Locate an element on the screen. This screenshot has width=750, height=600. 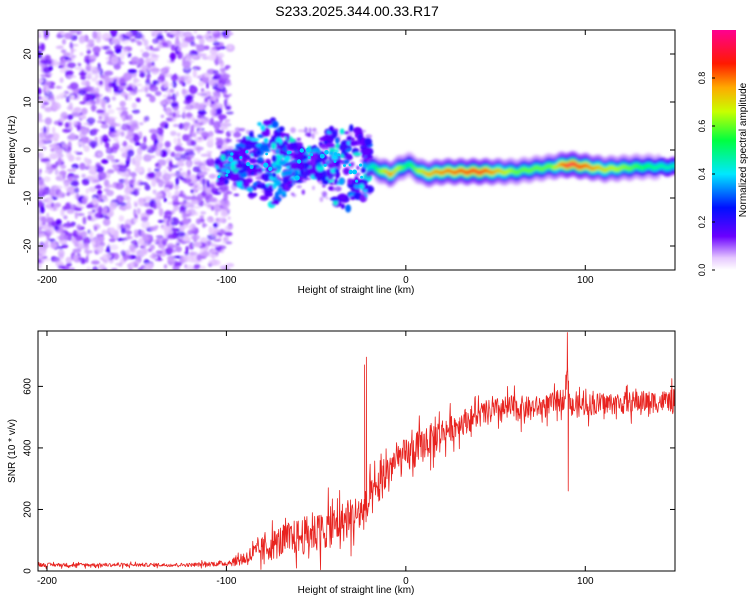
figure-title: S233.2025.344.00.33.R17 is located at coordinates (357, 11).